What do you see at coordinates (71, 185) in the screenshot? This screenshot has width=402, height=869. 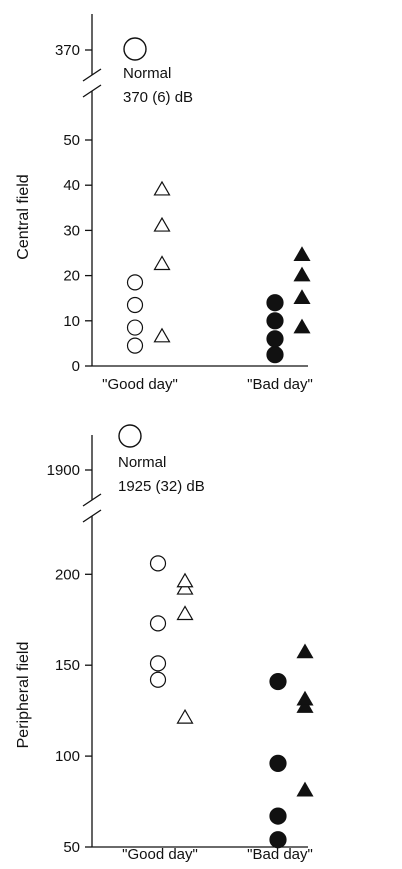 I see `y-tick-label: 40` at bounding box center [71, 185].